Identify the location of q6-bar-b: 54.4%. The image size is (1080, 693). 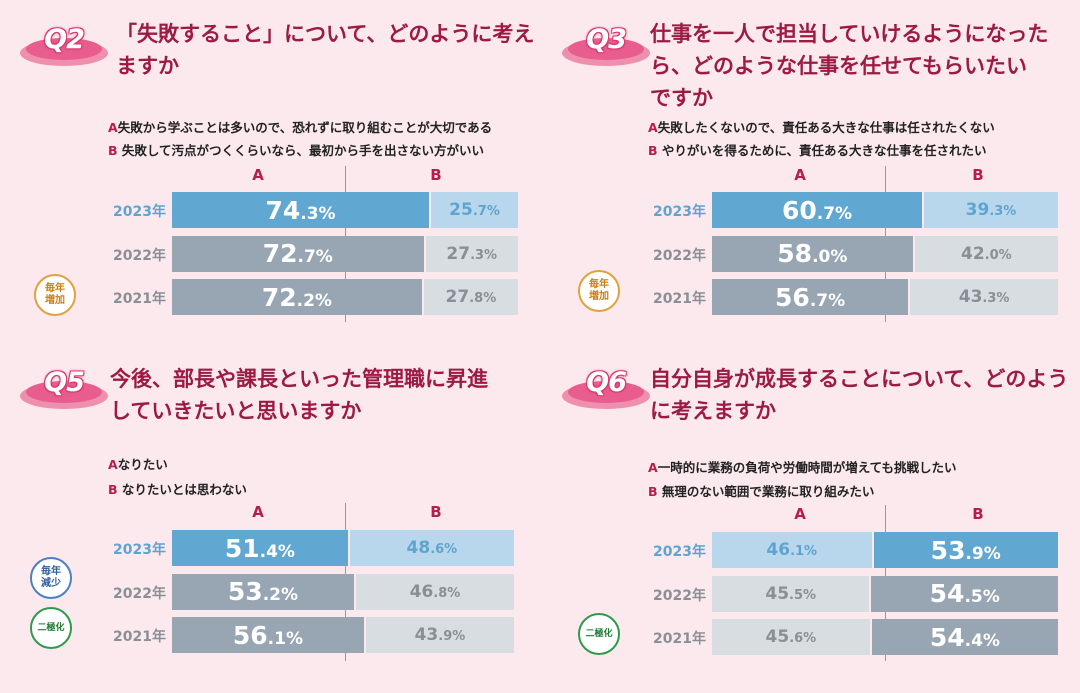
(964, 637).